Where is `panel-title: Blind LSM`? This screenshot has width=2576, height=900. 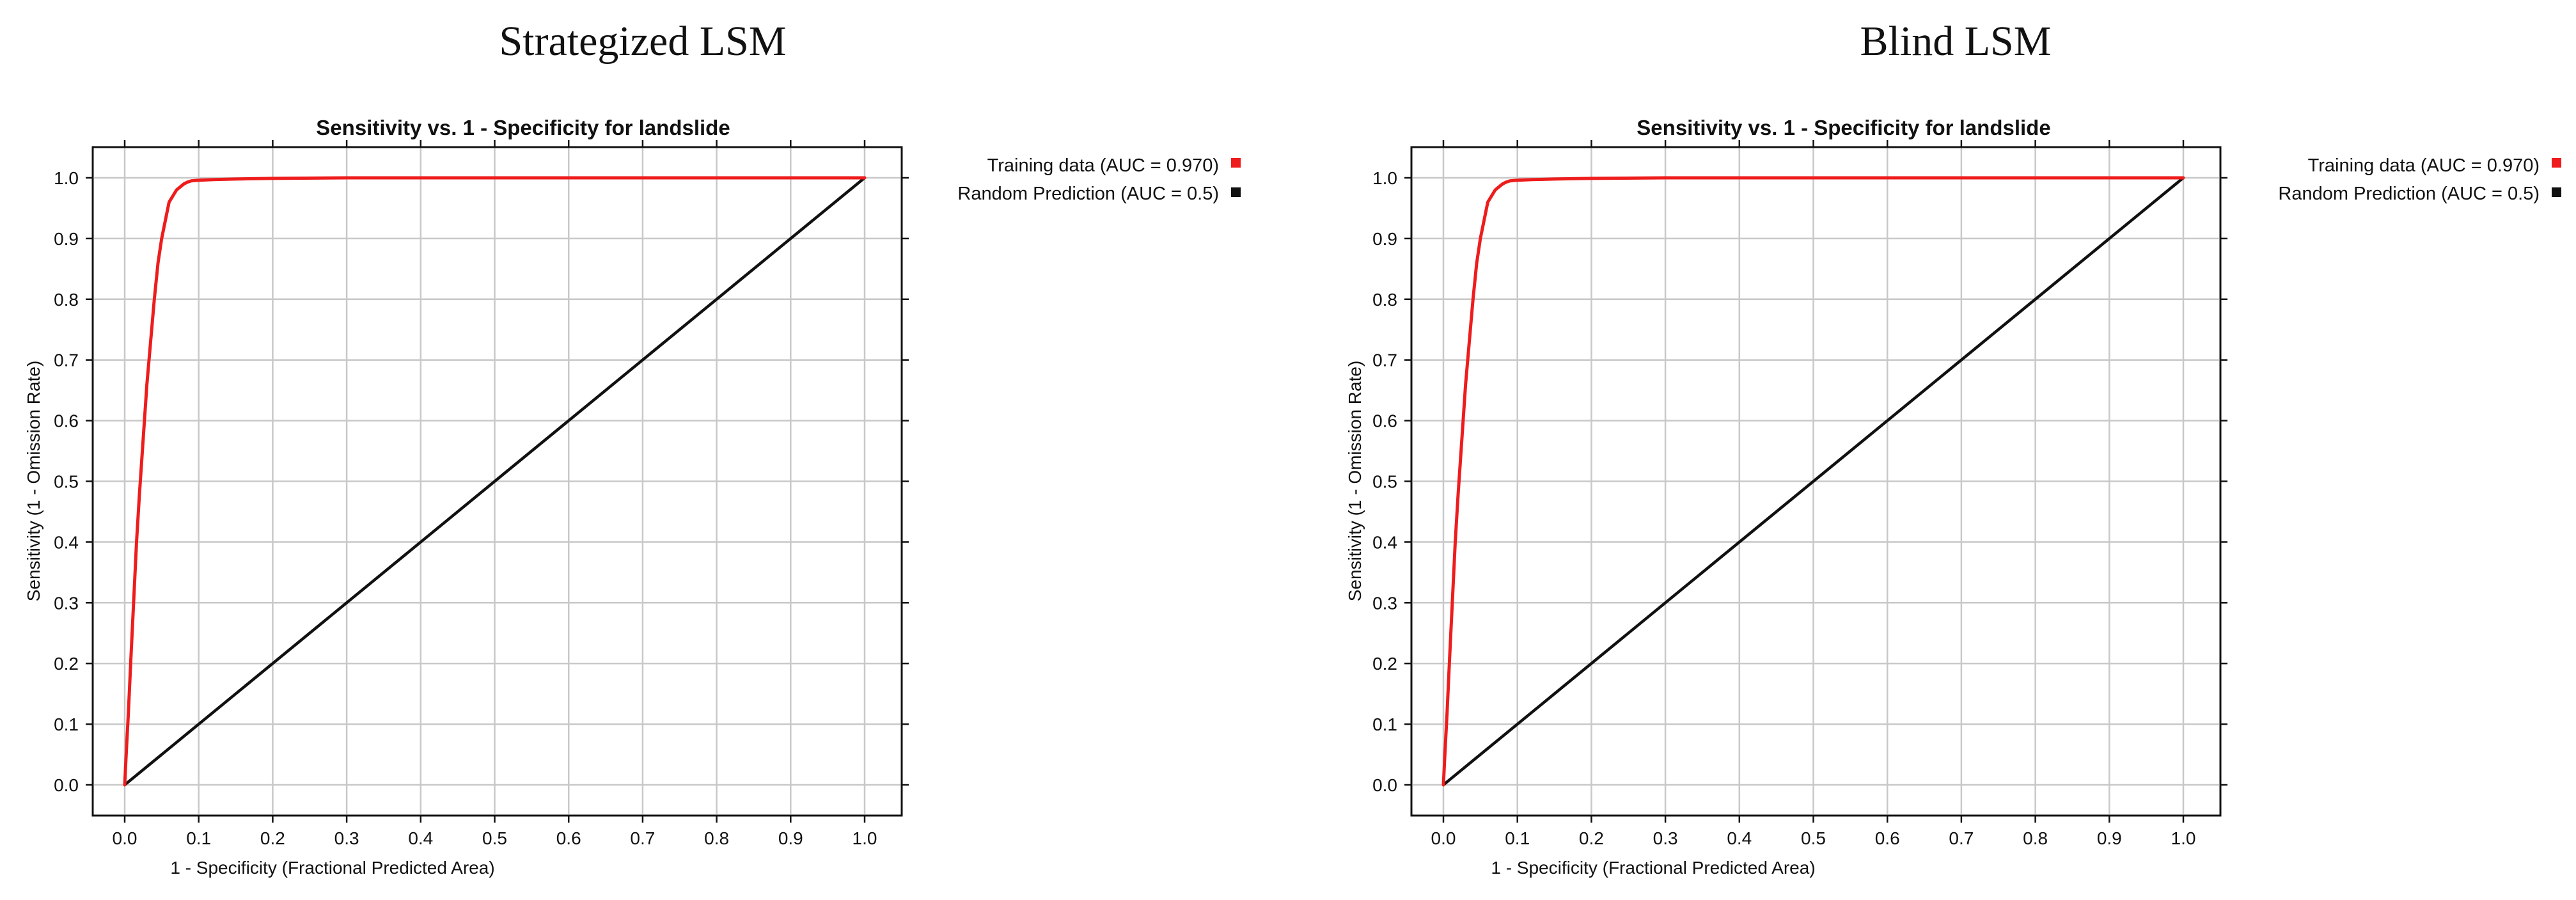
panel-title: Blind LSM is located at coordinates (1956, 41).